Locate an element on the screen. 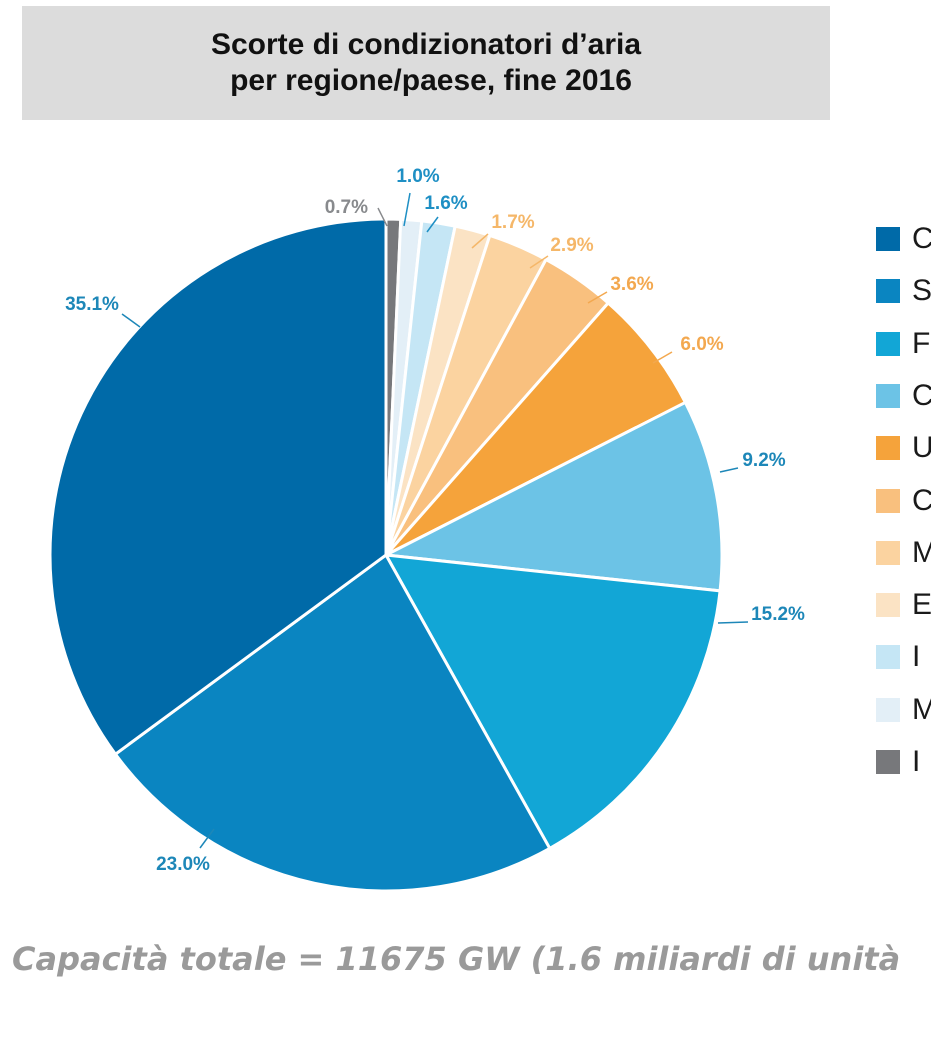 Image resolution: width=931 pixels, height=1045 pixels. slice-percent-label: 1.6% is located at coordinates (445, 203).